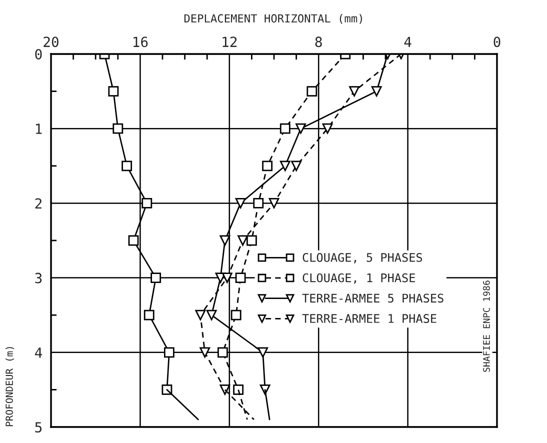  I want to click on y-tick-label: 2, so click(38, 203).